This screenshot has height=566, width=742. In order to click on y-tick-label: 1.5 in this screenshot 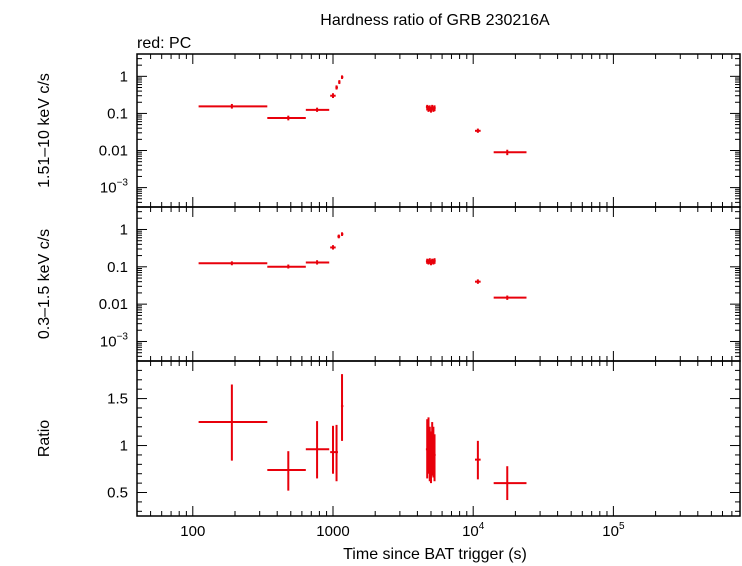, I will do `click(117, 399)`.